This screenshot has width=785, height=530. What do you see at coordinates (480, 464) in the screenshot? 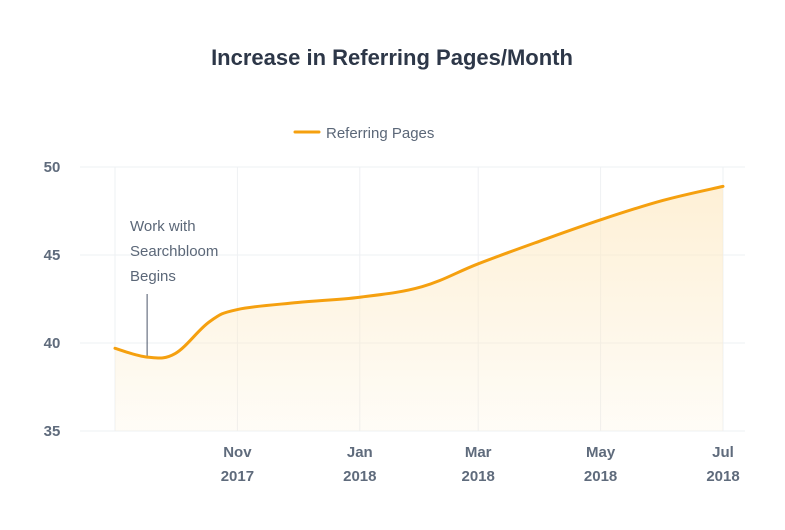
I see `x-axis: Nov 2017 Jan 2018 Mar 2018 May 2018 Jul 2018` at bounding box center [480, 464].